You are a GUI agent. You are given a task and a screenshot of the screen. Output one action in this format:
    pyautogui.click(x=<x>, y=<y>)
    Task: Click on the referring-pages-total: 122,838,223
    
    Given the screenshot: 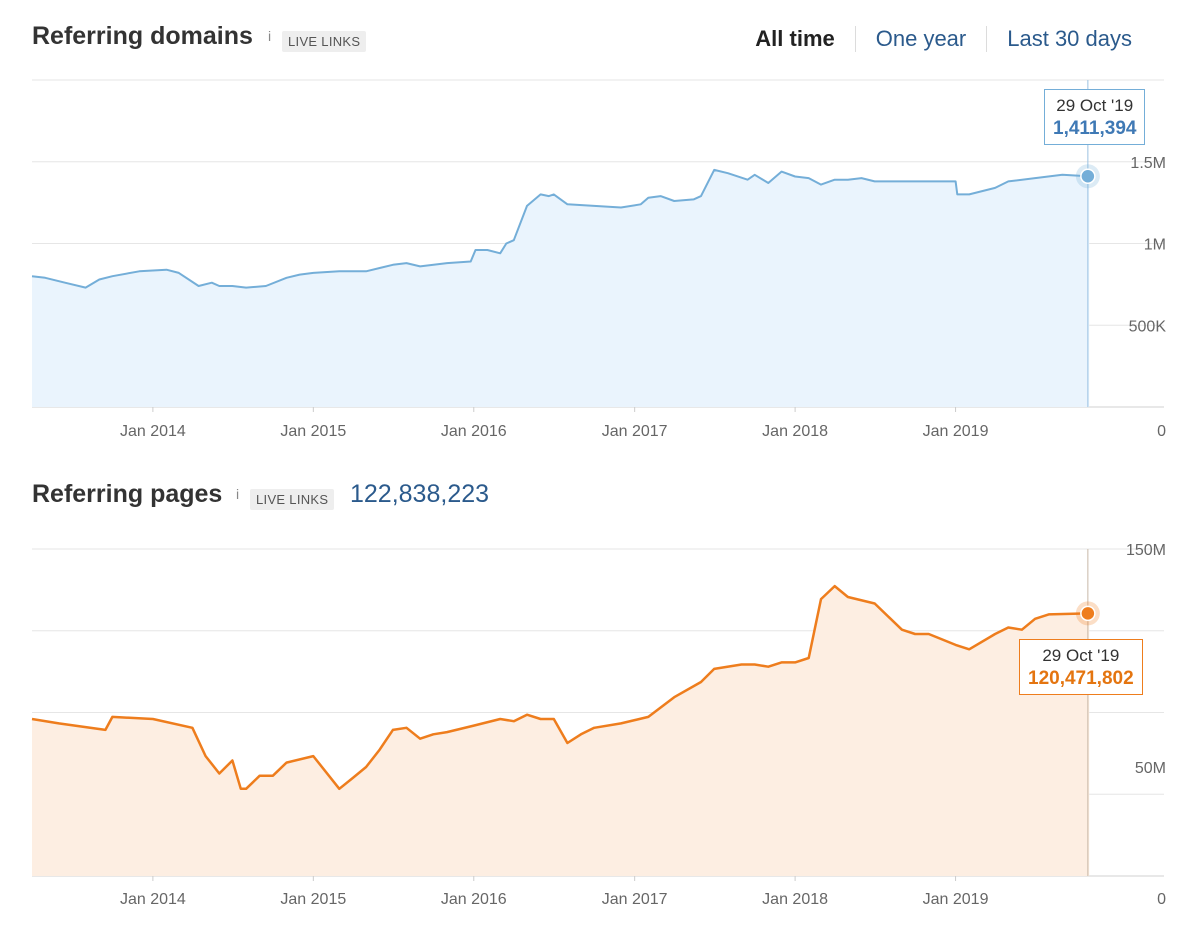 What is the action you would take?
    pyautogui.click(x=420, y=494)
    